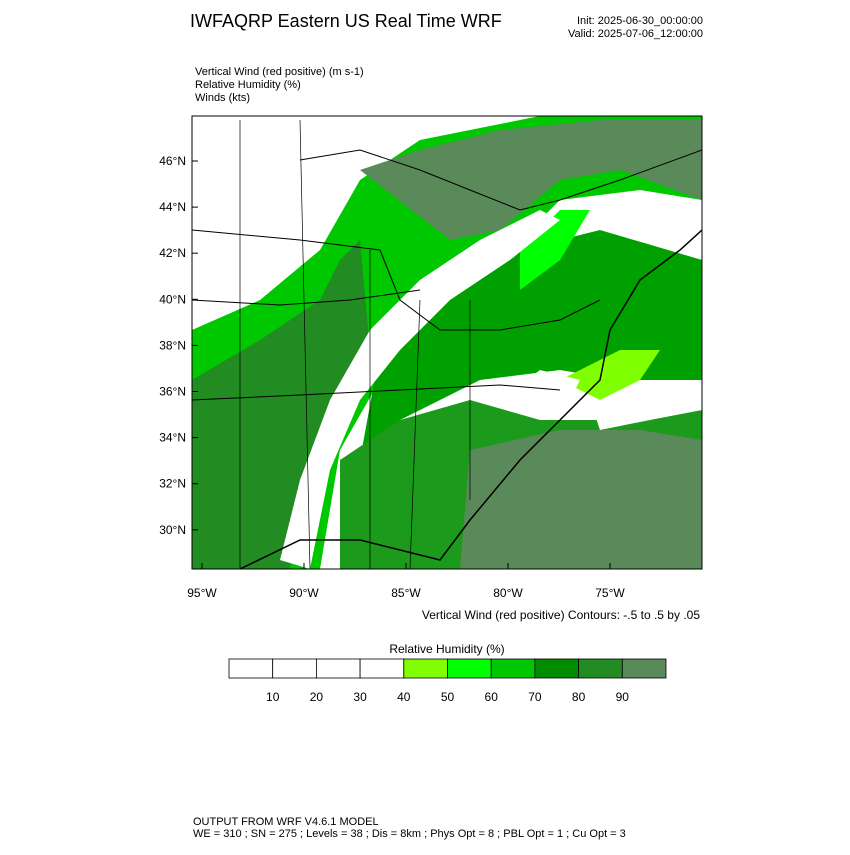 This screenshot has height=855, width=850. What do you see at coordinates (172, 484) in the screenshot?
I see `lat-label: 32°N` at bounding box center [172, 484].